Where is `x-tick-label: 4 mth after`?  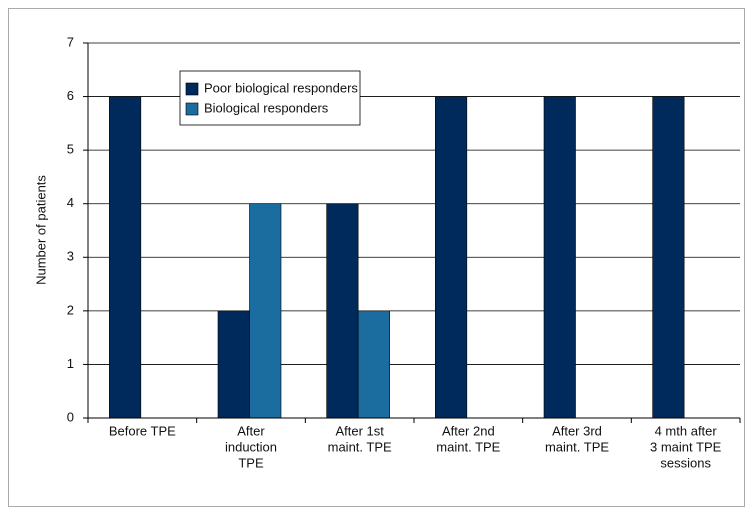
x-tick-label: 4 mth after is located at coordinates (686, 430).